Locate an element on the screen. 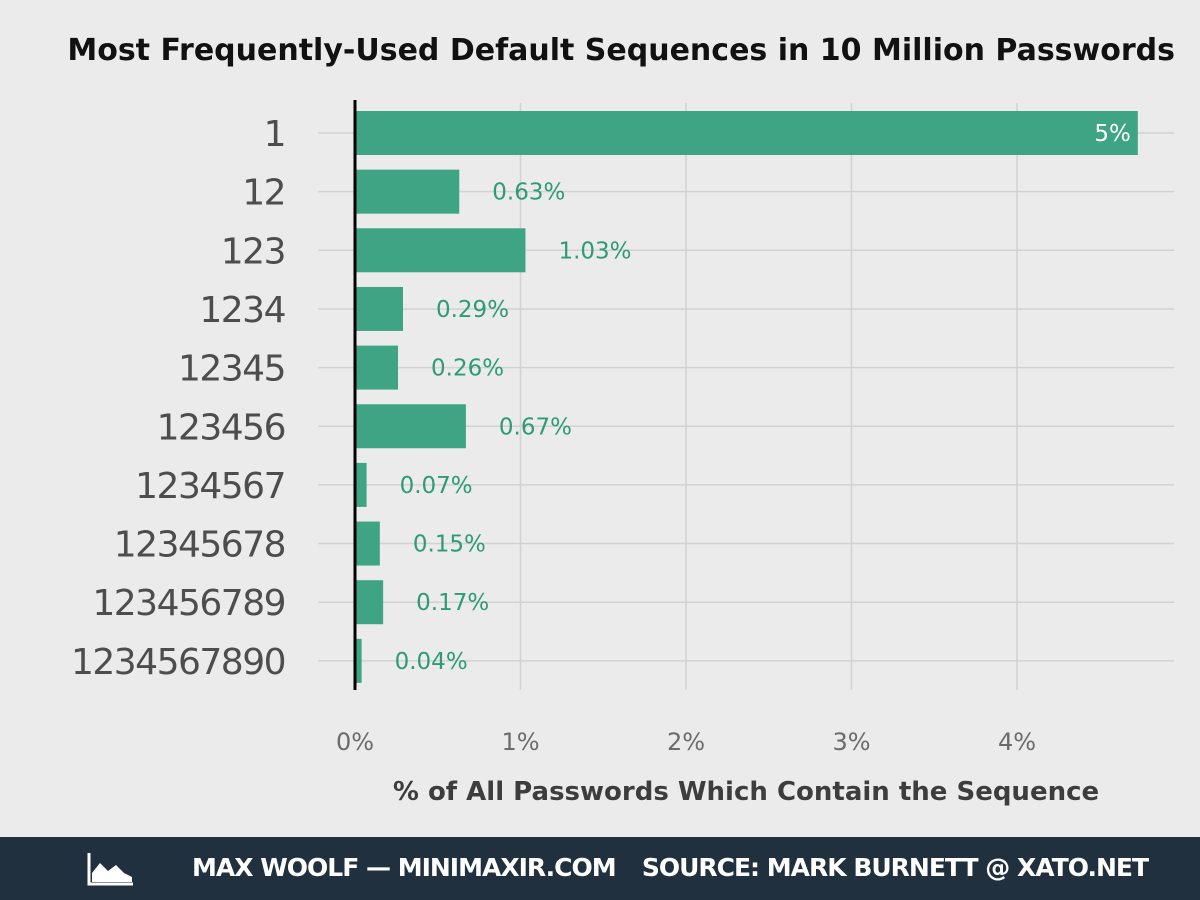 The width and height of the screenshot is (1200, 900). x-tick-labels: 0% 1% 2% 3% 4% is located at coordinates (686, 742).